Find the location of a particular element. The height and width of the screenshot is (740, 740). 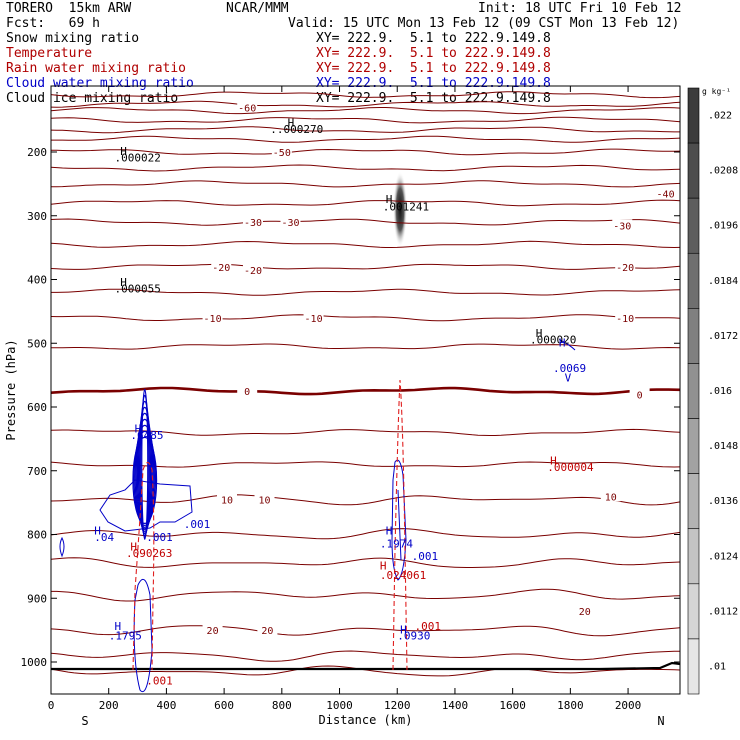

colorbar-tick-label: .0148 is located at coordinates (723, 446).